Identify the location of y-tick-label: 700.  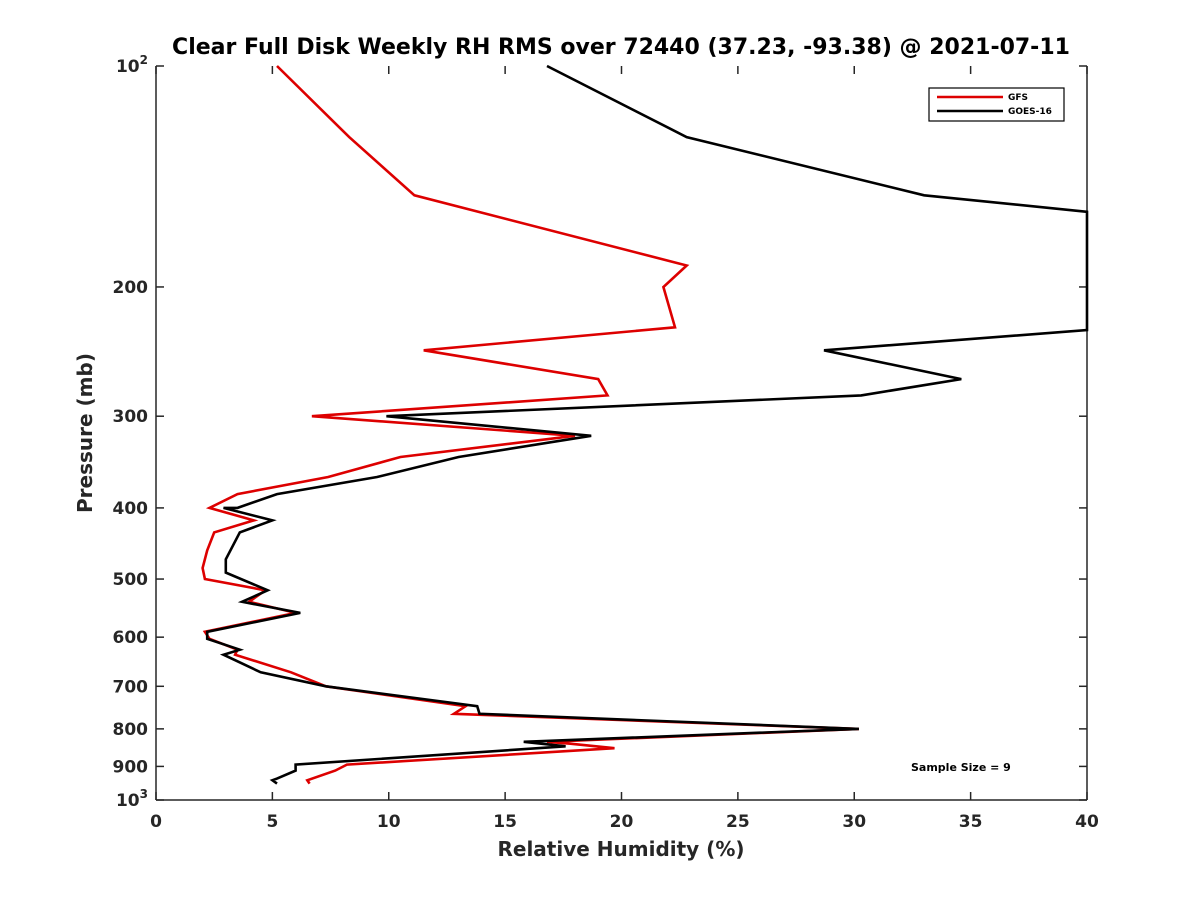
(131, 687).